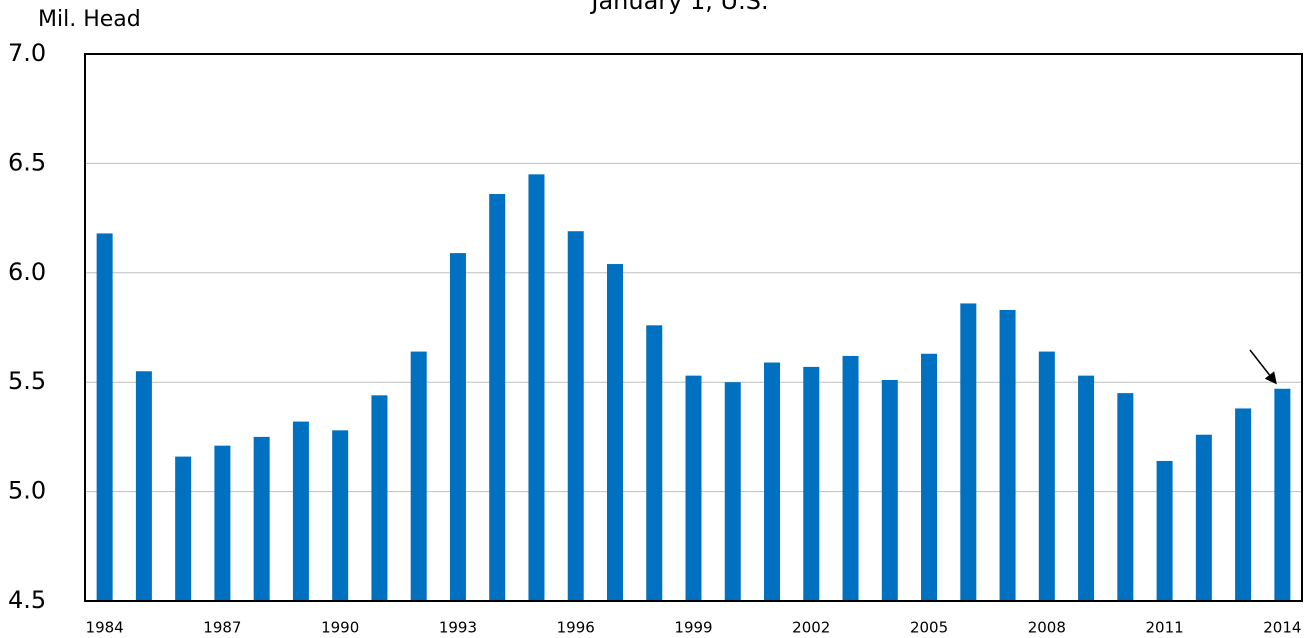 The height and width of the screenshot is (638, 1309). What do you see at coordinates (105, 628) in the screenshot?
I see `x-tick-label: 1984` at bounding box center [105, 628].